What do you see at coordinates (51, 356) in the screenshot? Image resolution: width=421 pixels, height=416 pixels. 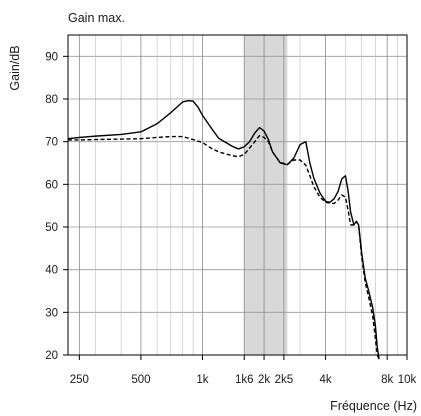 I see `y-tick-label: 20` at bounding box center [51, 356].